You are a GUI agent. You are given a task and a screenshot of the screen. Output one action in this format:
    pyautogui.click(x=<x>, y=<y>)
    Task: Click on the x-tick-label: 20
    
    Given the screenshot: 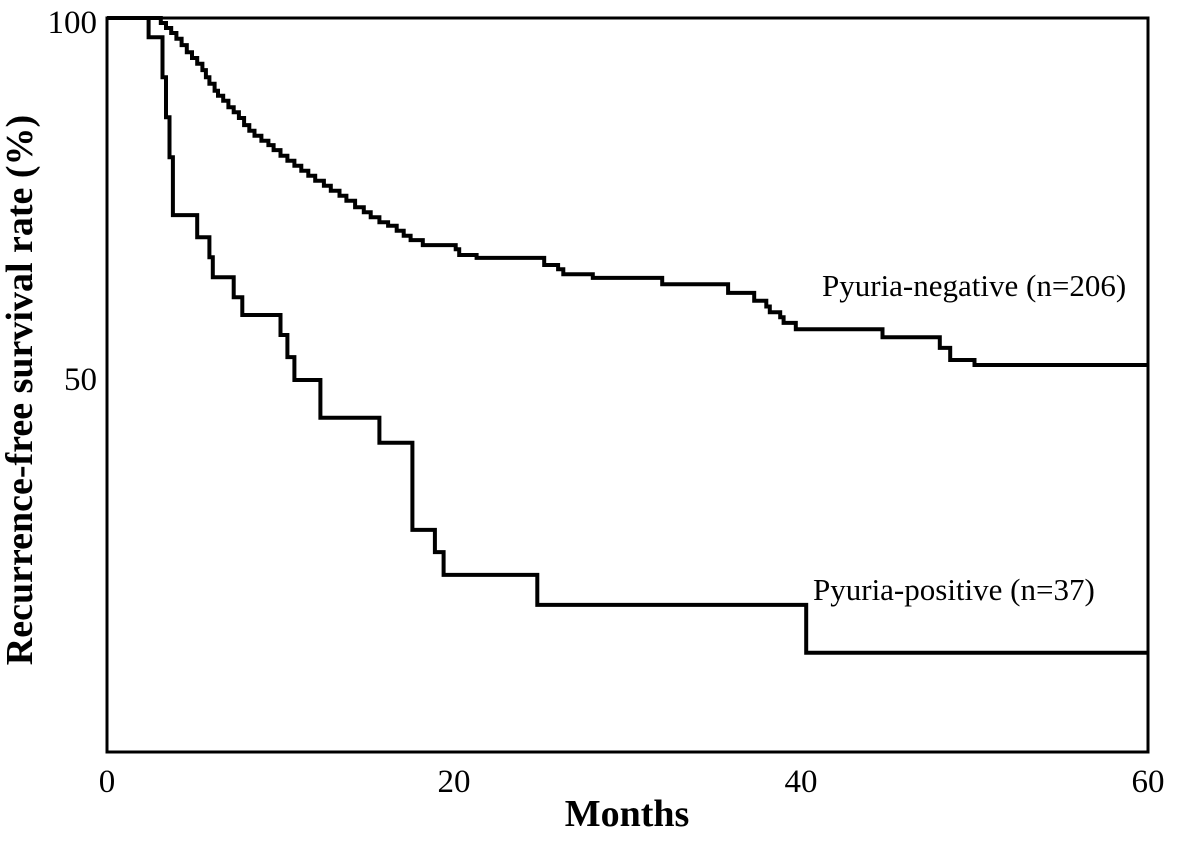 What is the action you would take?
    pyautogui.click(x=454, y=782)
    